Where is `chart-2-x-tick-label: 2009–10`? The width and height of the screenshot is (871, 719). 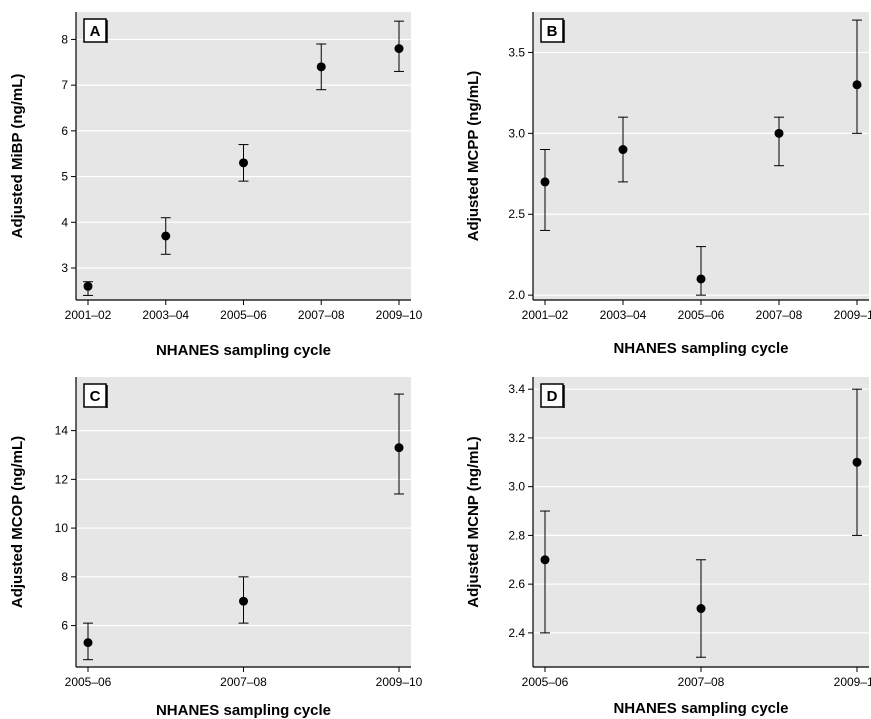 chart-2-x-tick-label: 2009–10 is located at coordinates (399, 682).